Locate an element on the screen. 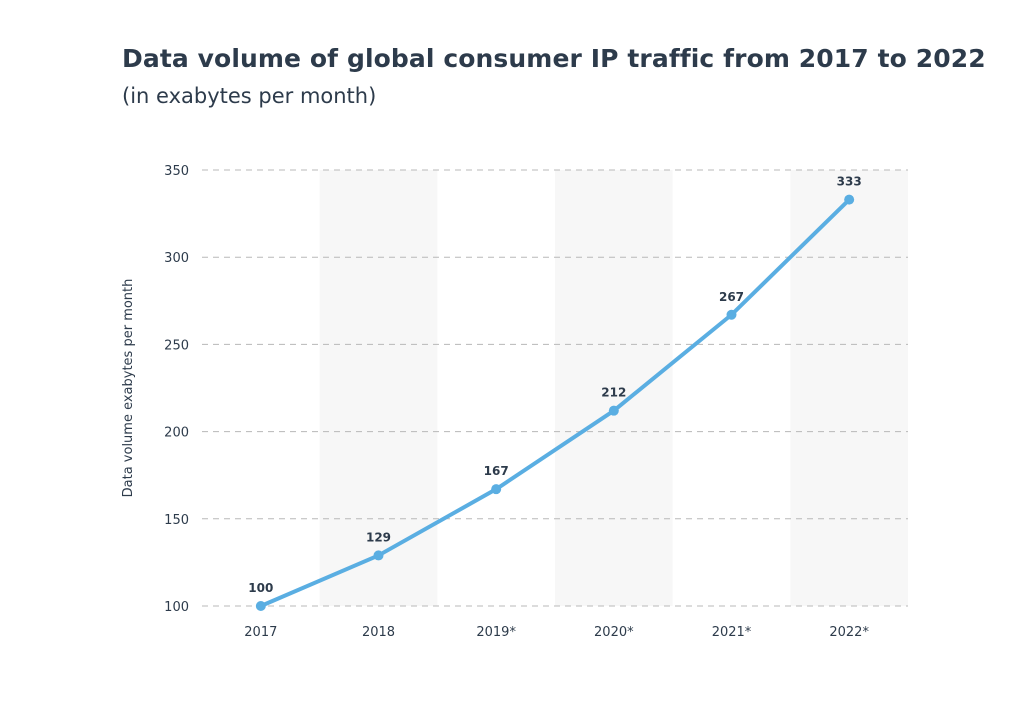 Image resolution: width=1024 pixels, height=705 pixels. data-label: 333 is located at coordinates (849, 182).